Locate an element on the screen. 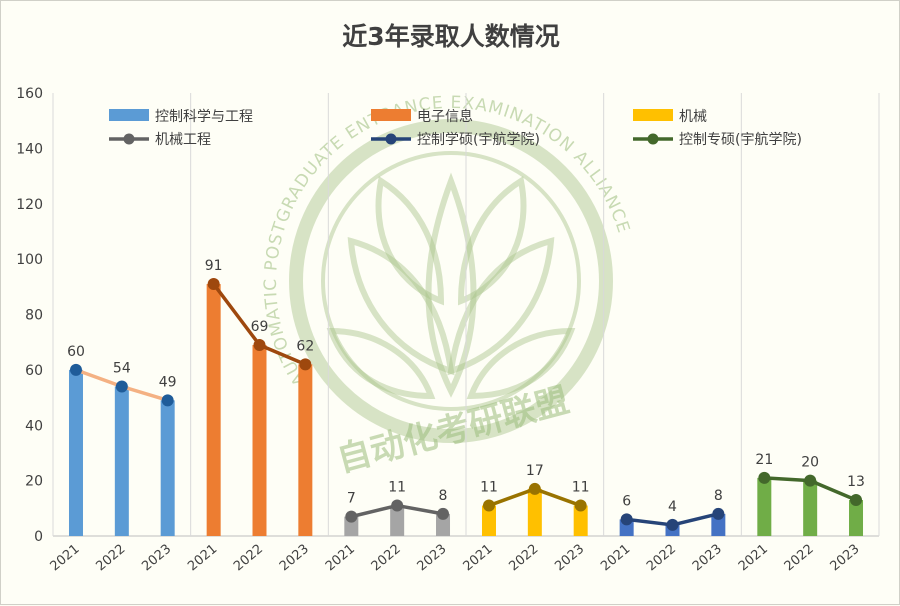  y-tick-label: 160 is located at coordinates (29, 94).